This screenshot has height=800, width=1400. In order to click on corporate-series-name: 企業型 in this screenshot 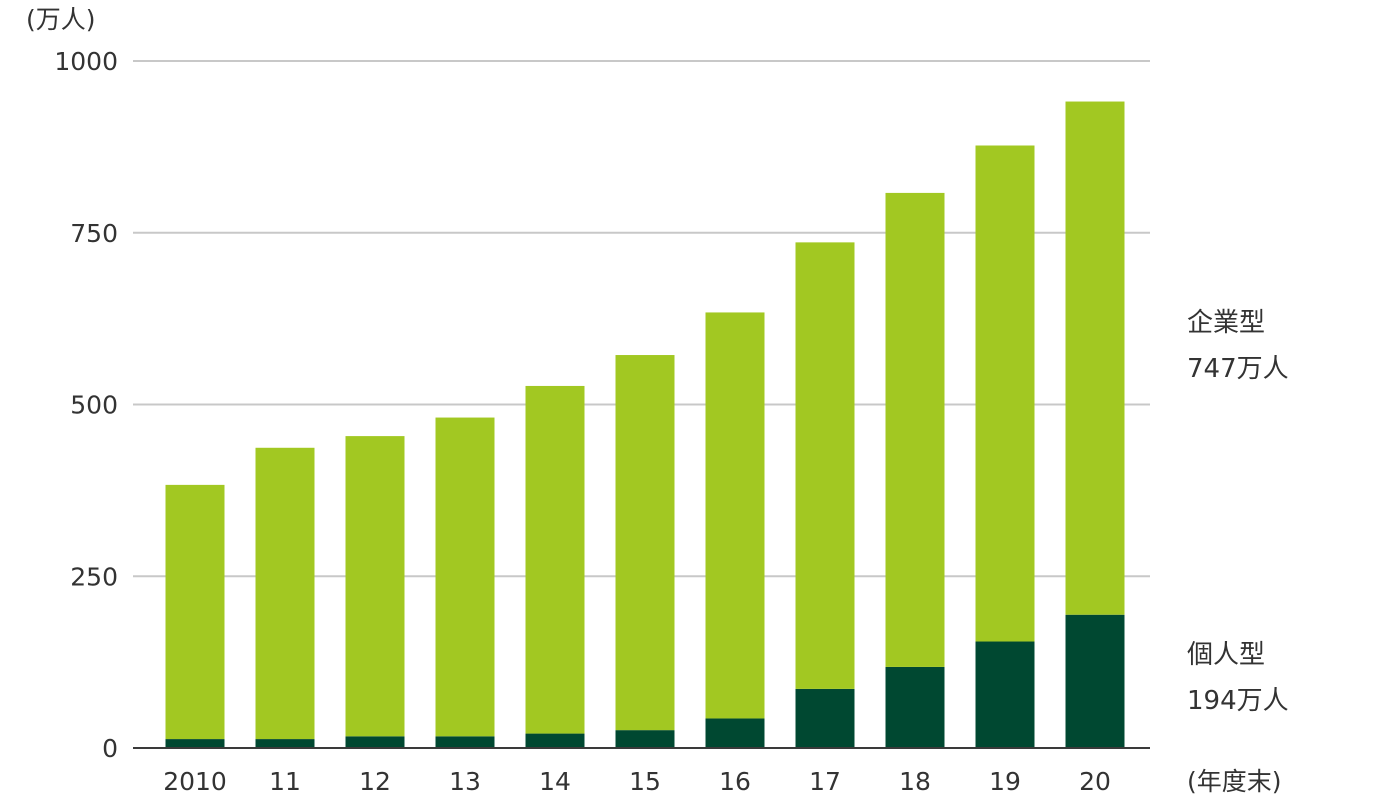, I will do `click(1226, 323)`.